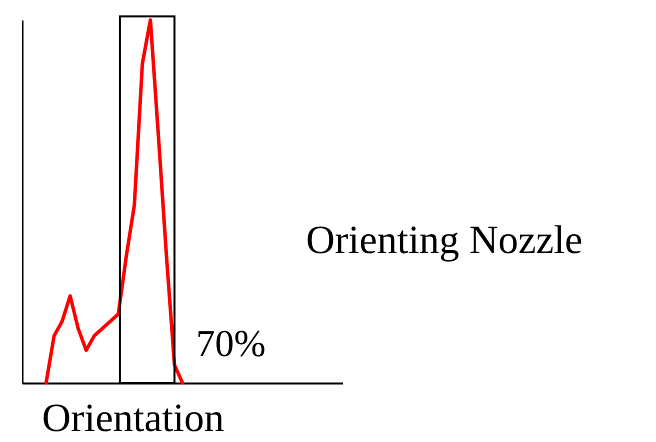 The height and width of the screenshot is (442, 656). What do you see at coordinates (231, 344) in the screenshot?
I see `annotation: 70%` at bounding box center [231, 344].